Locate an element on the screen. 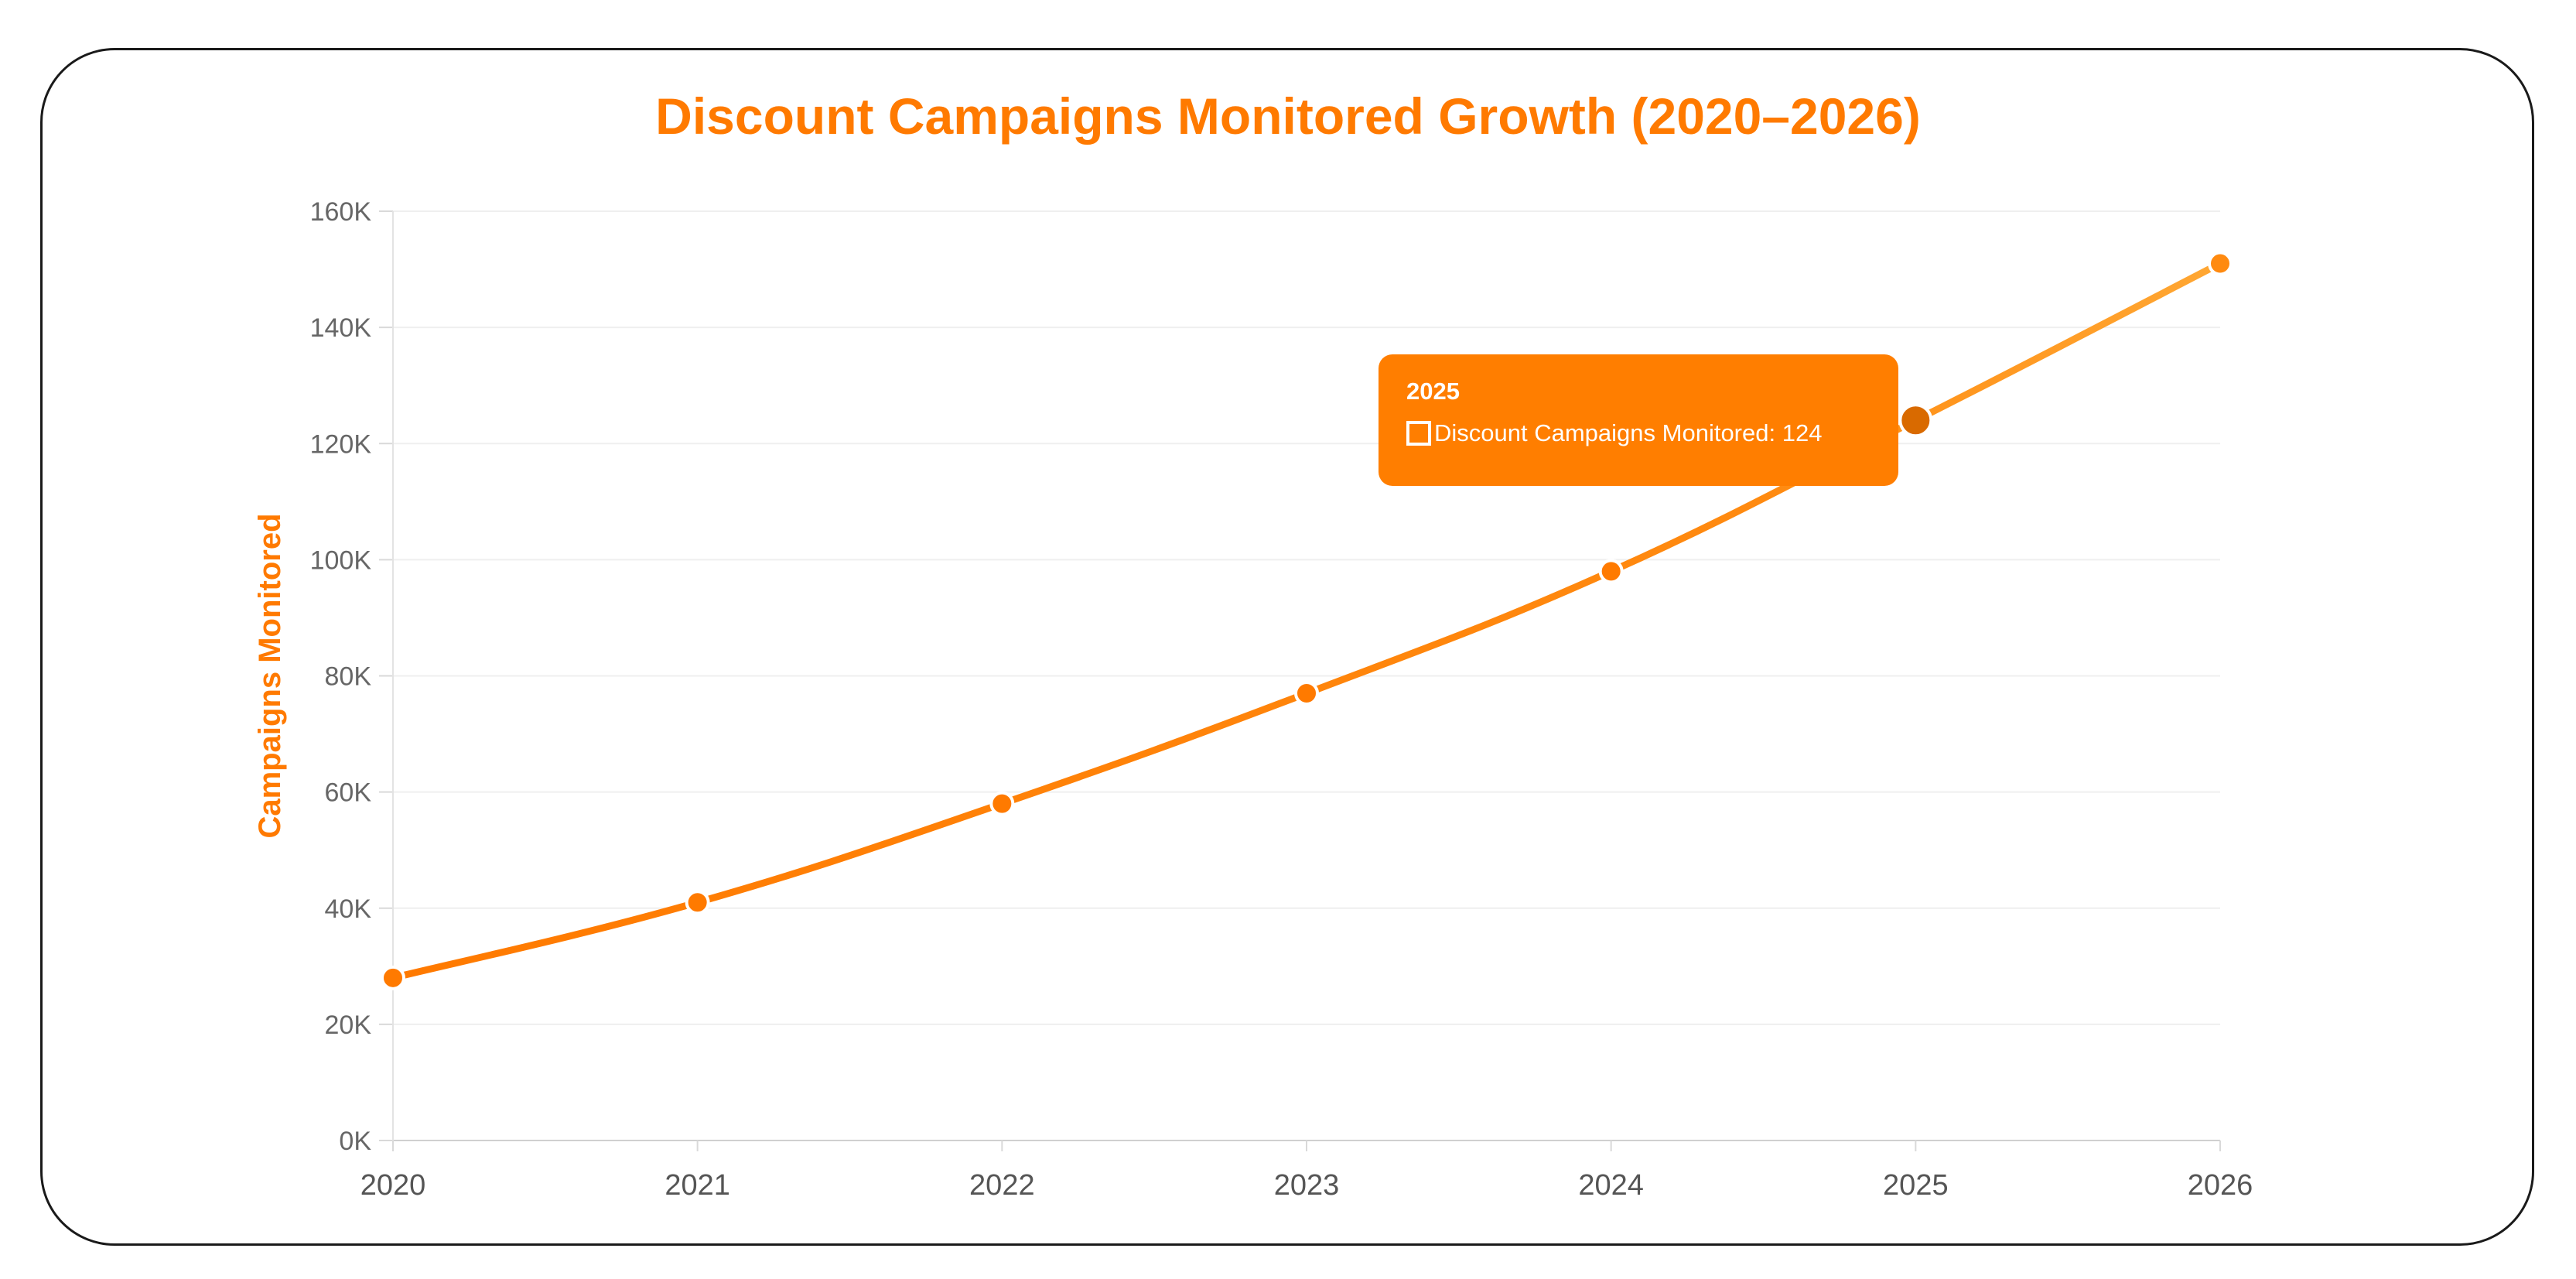 This screenshot has height=1279, width=2576. tooltip-series-swatch-icon is located at coordinates (1418, 433).